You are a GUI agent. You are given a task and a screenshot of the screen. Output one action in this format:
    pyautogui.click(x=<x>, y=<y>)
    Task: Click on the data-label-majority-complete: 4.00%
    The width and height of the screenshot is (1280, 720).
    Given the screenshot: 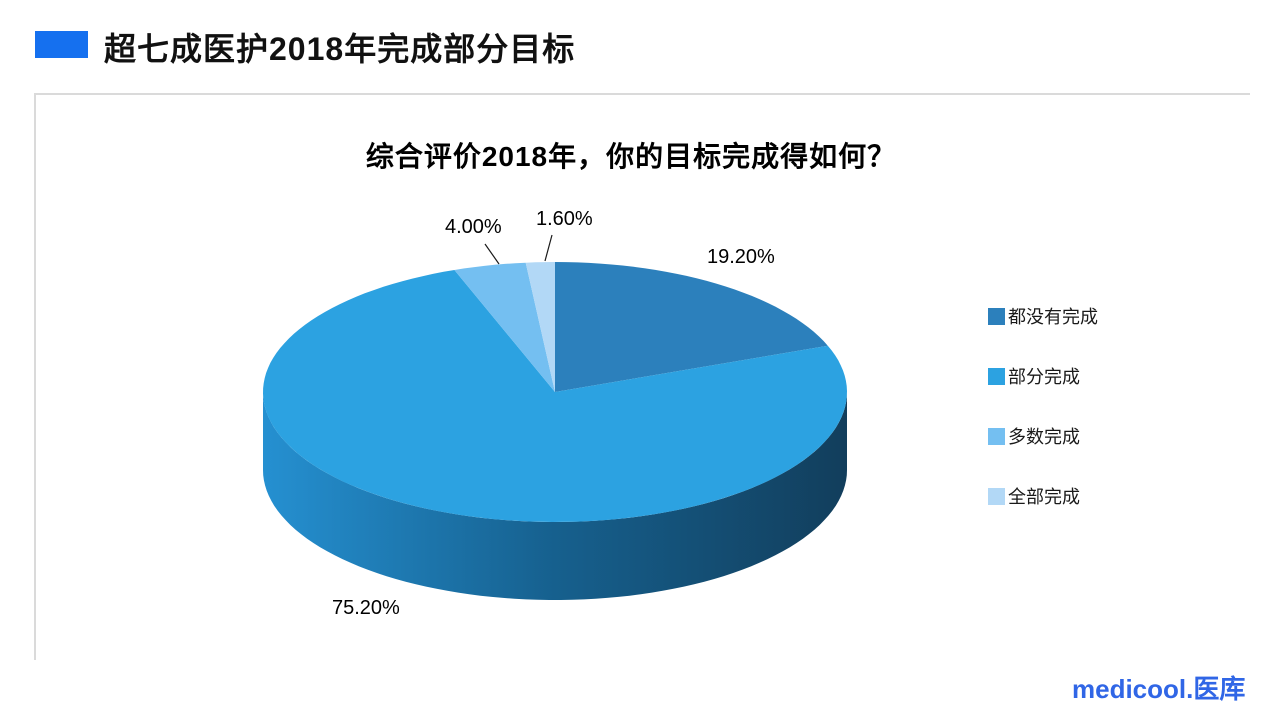 What is the action you would take?
    pyautogui.click(x=473, y=227)
    